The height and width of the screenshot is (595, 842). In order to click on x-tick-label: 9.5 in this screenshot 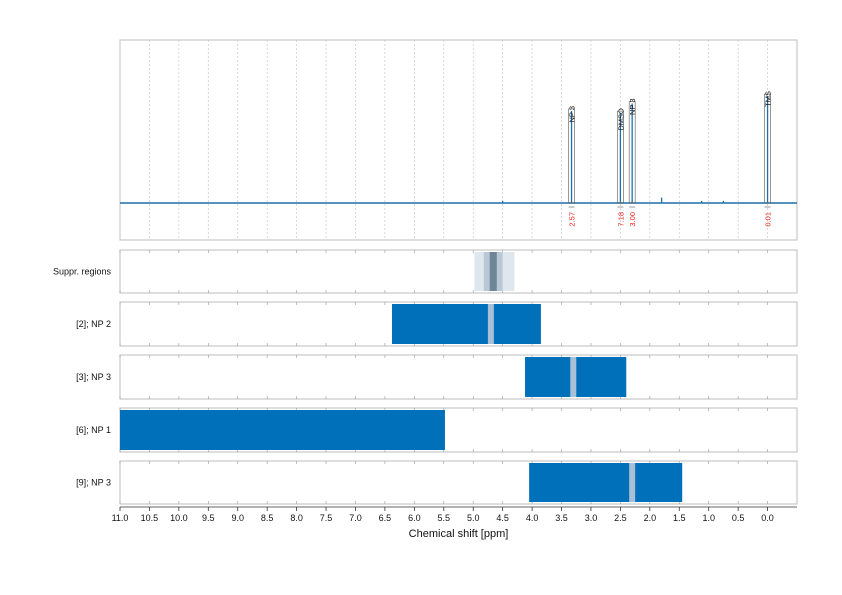, I will do `click(208, 518)`.